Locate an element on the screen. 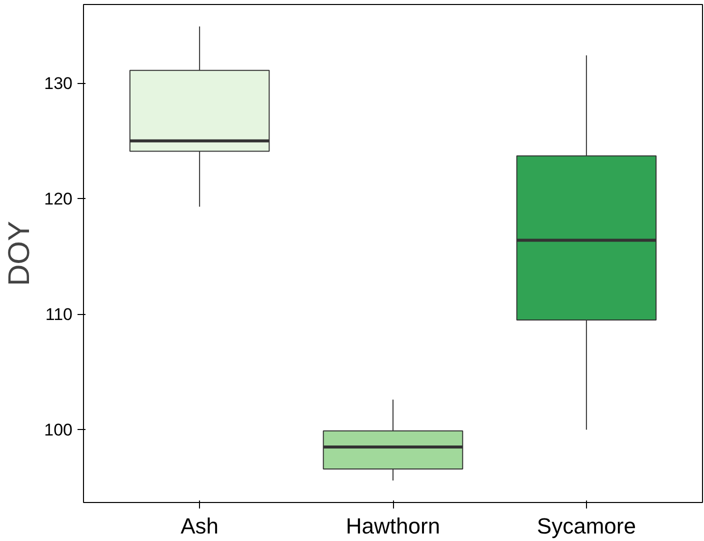  y-tick-label: 130 is located at coordinates (58, 84).